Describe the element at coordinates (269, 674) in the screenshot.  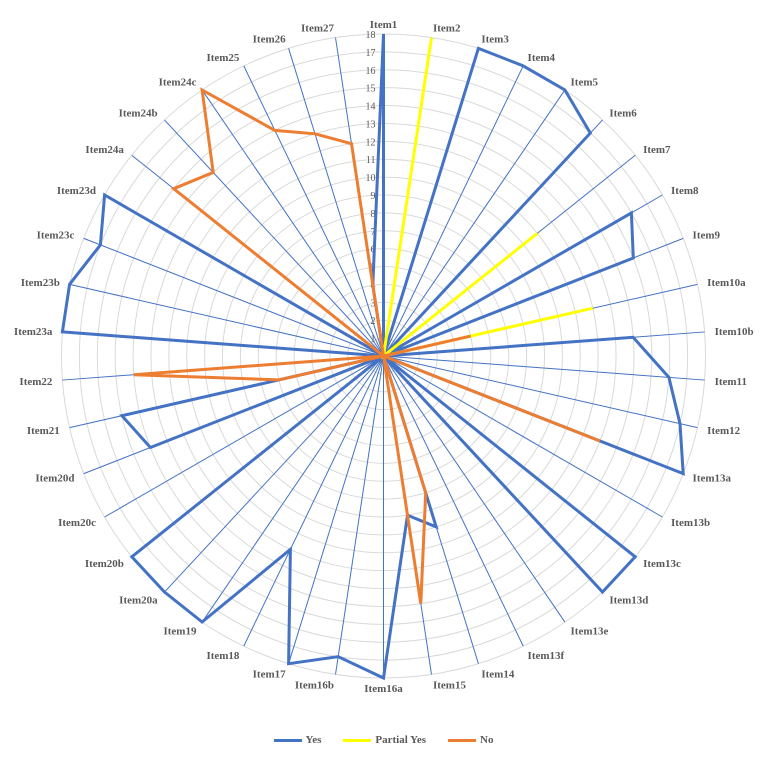
I see `category-label-item17: Item17` at that location.